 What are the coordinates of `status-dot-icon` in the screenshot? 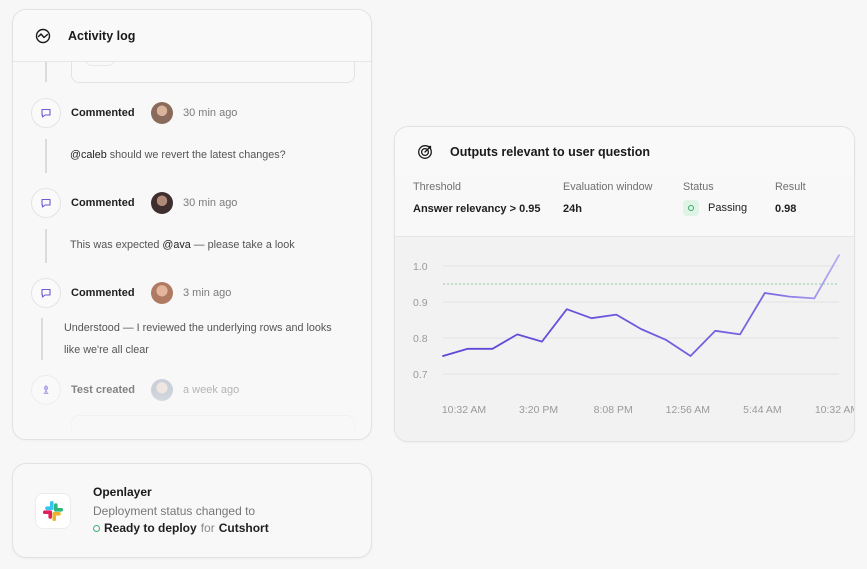 It's located at (96, 528).